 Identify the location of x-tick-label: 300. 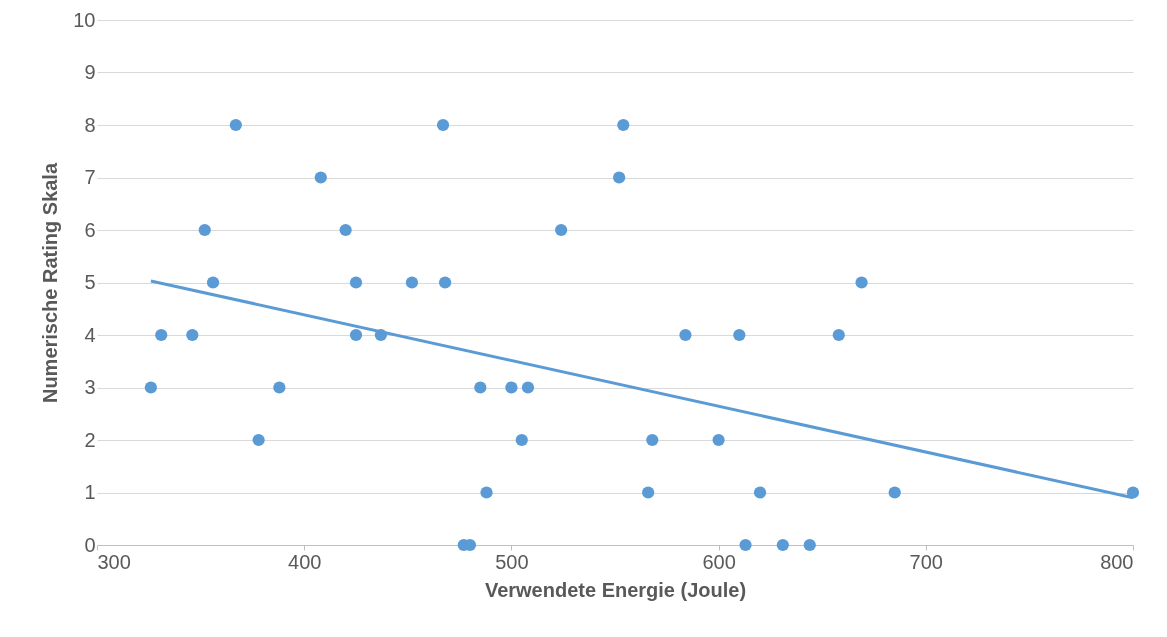
(114, 561).